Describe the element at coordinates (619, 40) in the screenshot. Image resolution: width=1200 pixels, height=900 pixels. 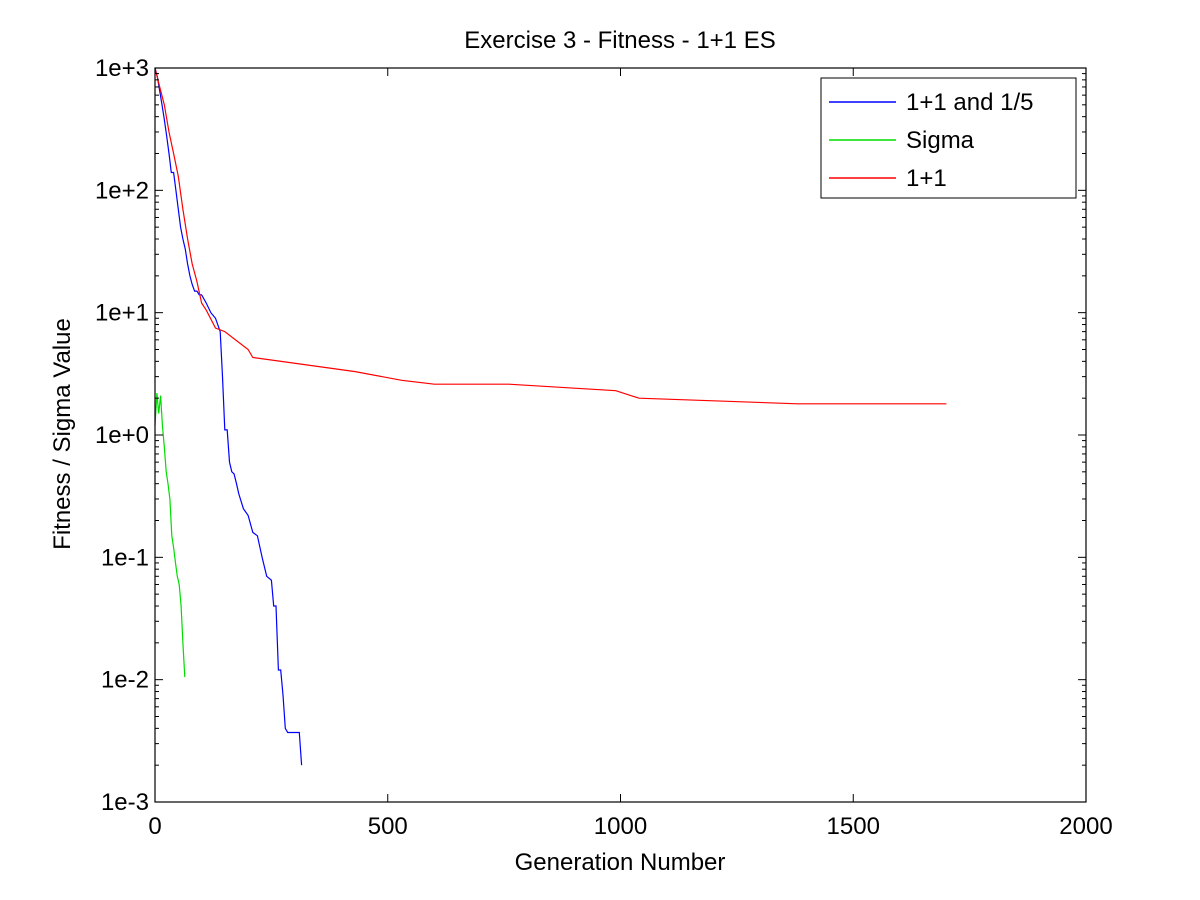
I see `chart-title: Exercise 3 - Fitness - 1+1 ES` at that location.